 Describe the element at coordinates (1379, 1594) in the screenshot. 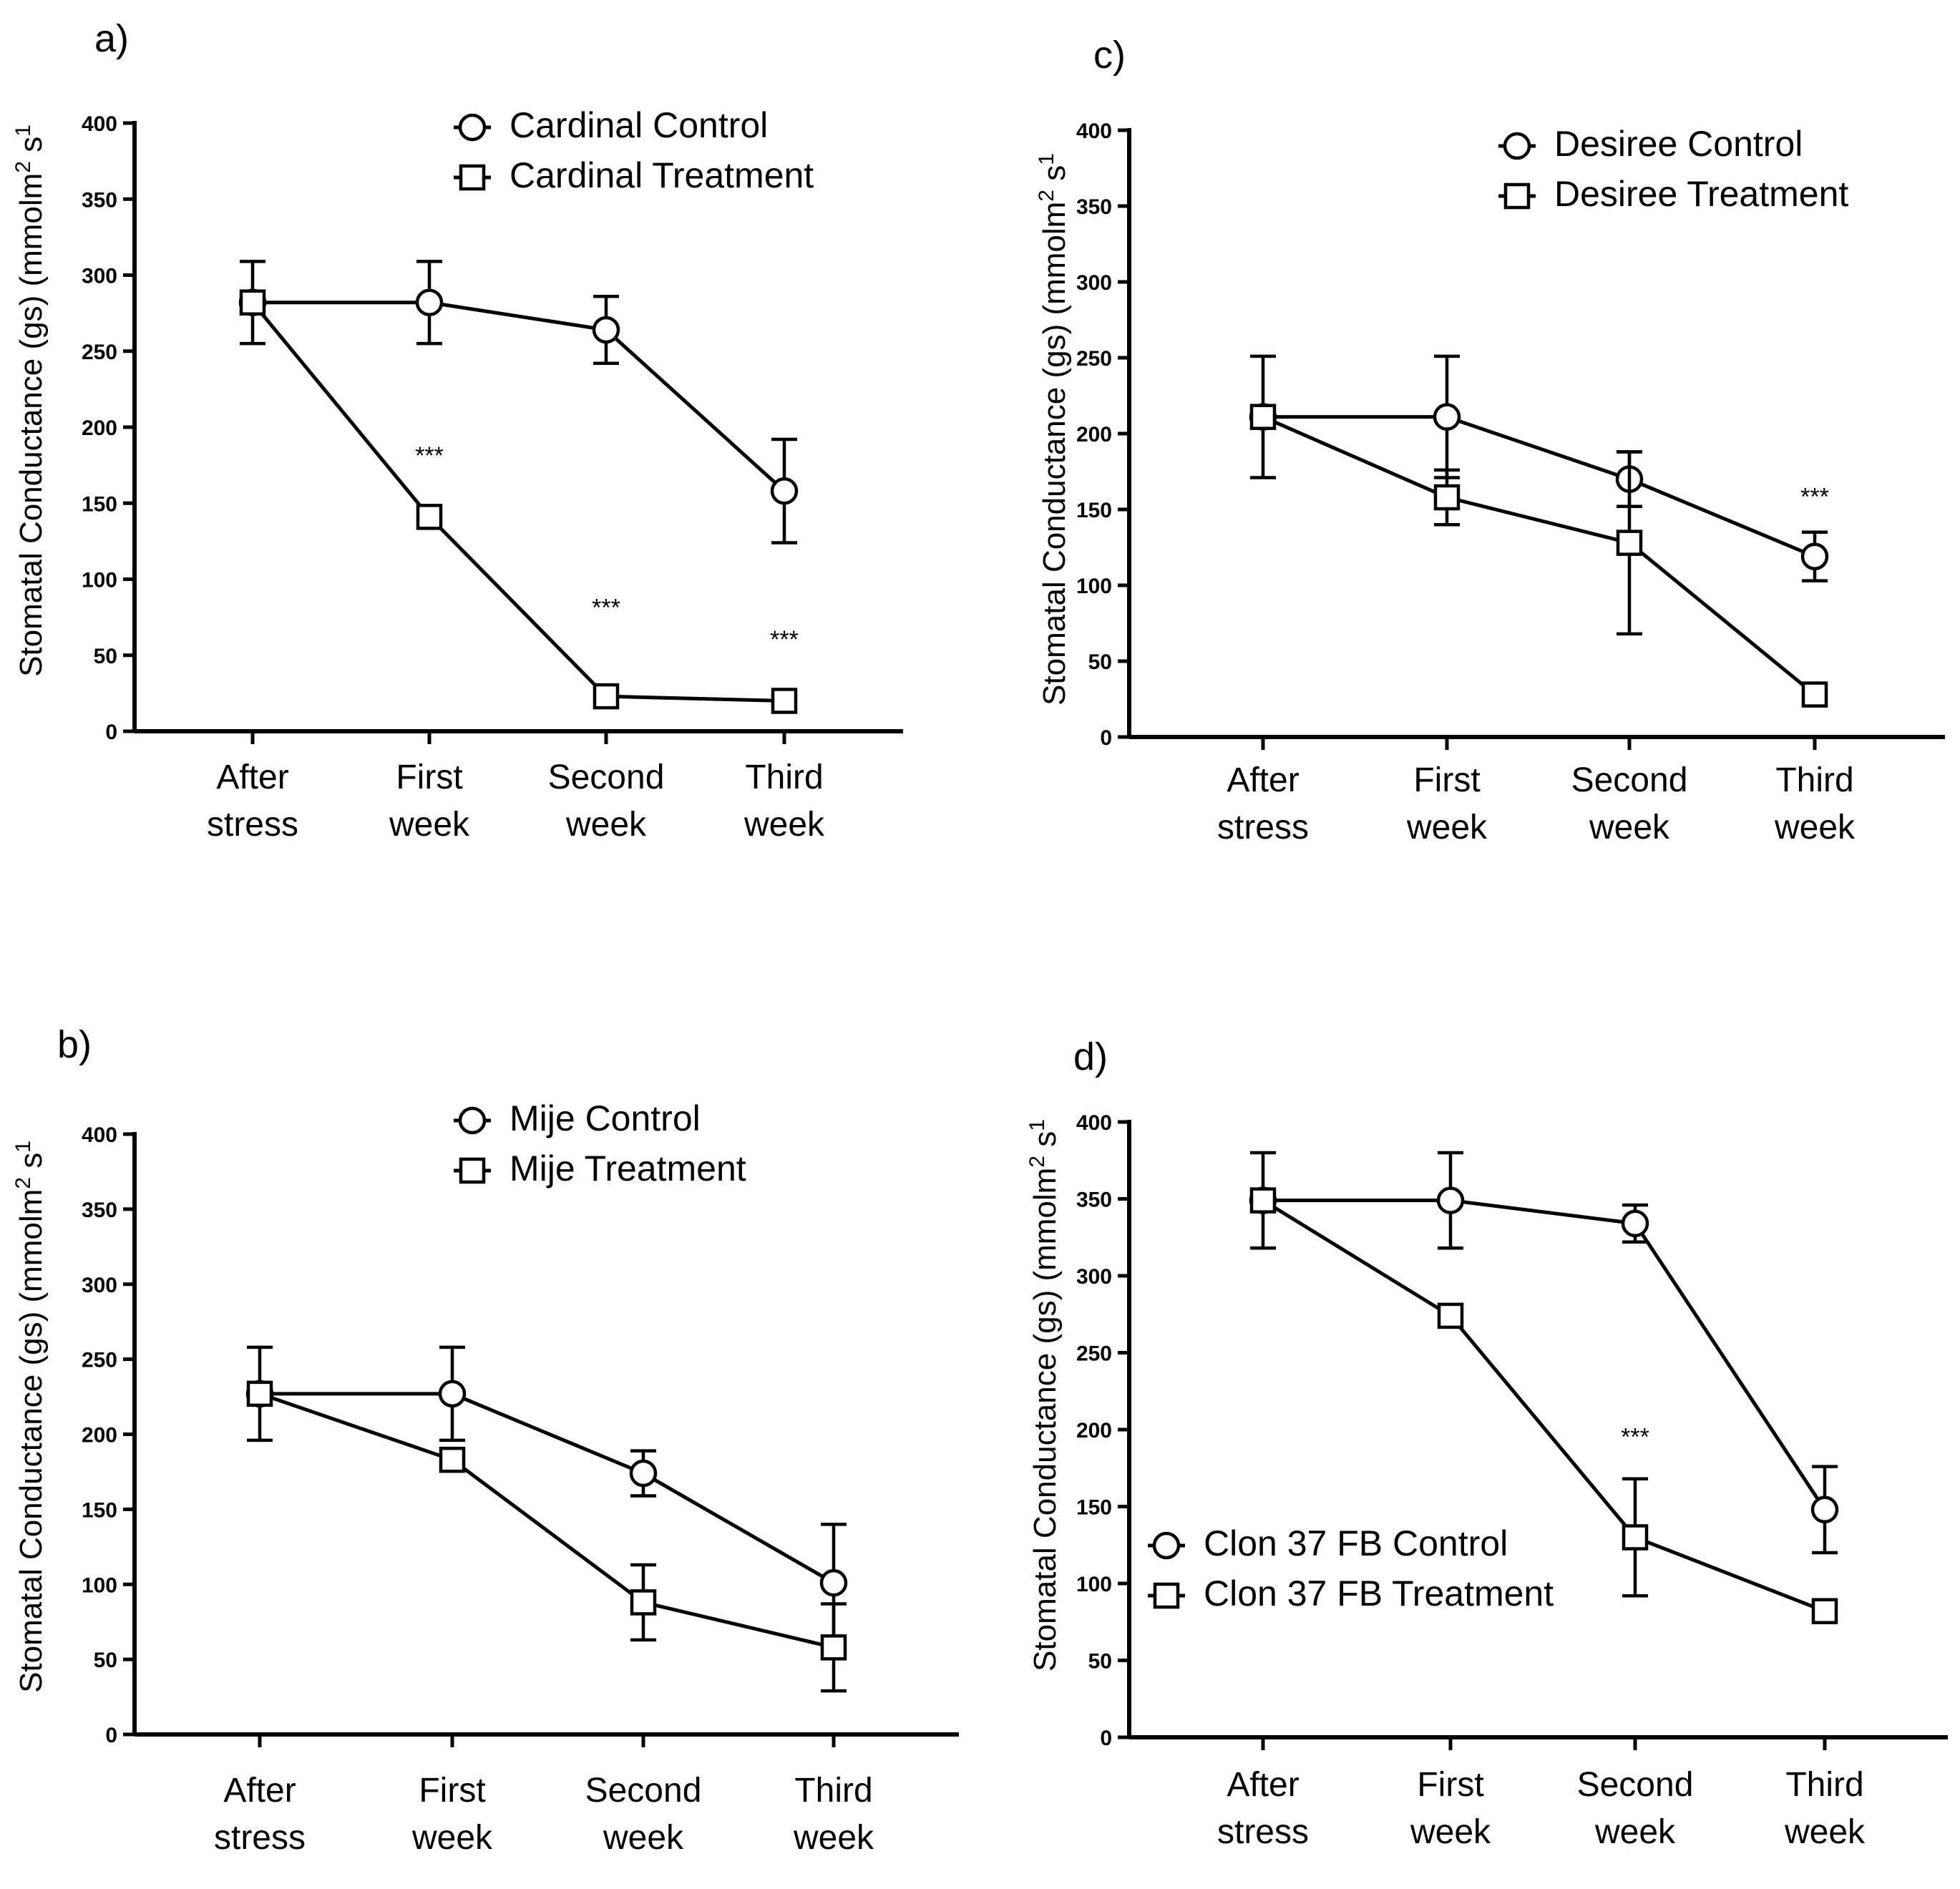

I see `legend-entry: Clon 37 FB Treatment` at that location.